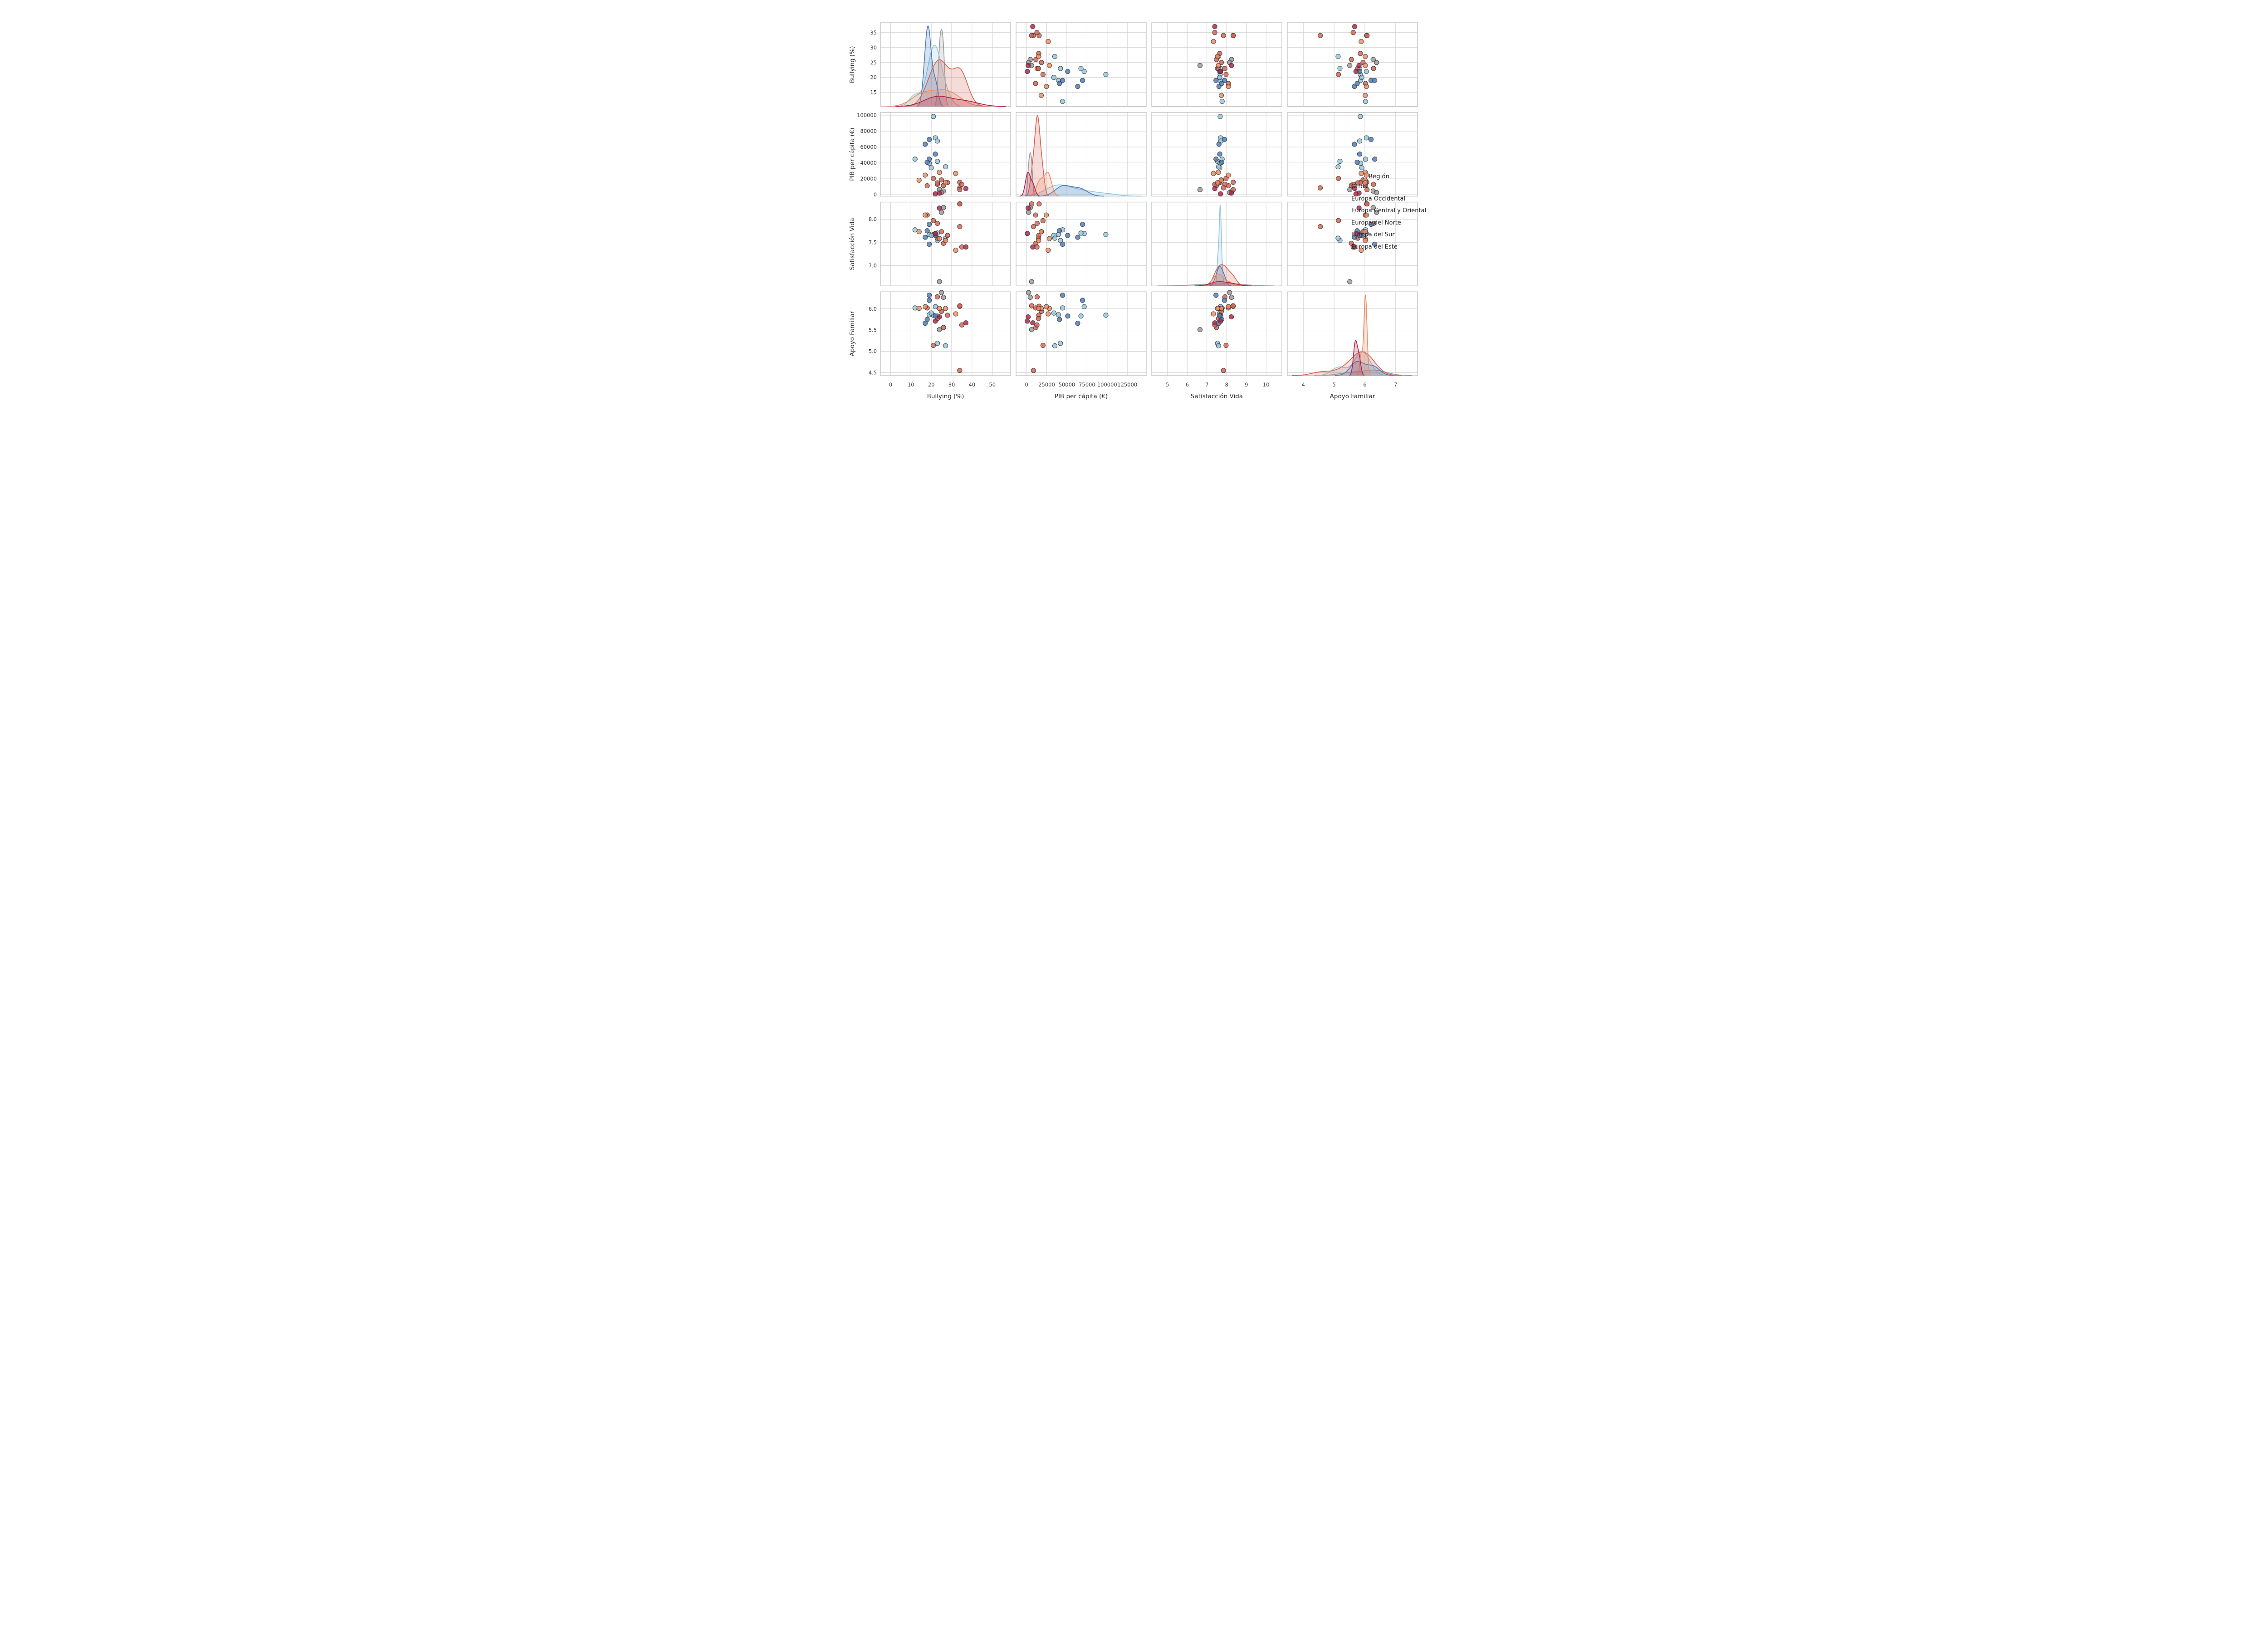  What do you see at coordinates (1082, 396) in the screenshot?
I see `x-axis-label-pib: PIB per cápita (€)` at bounding box center [1082, 396].